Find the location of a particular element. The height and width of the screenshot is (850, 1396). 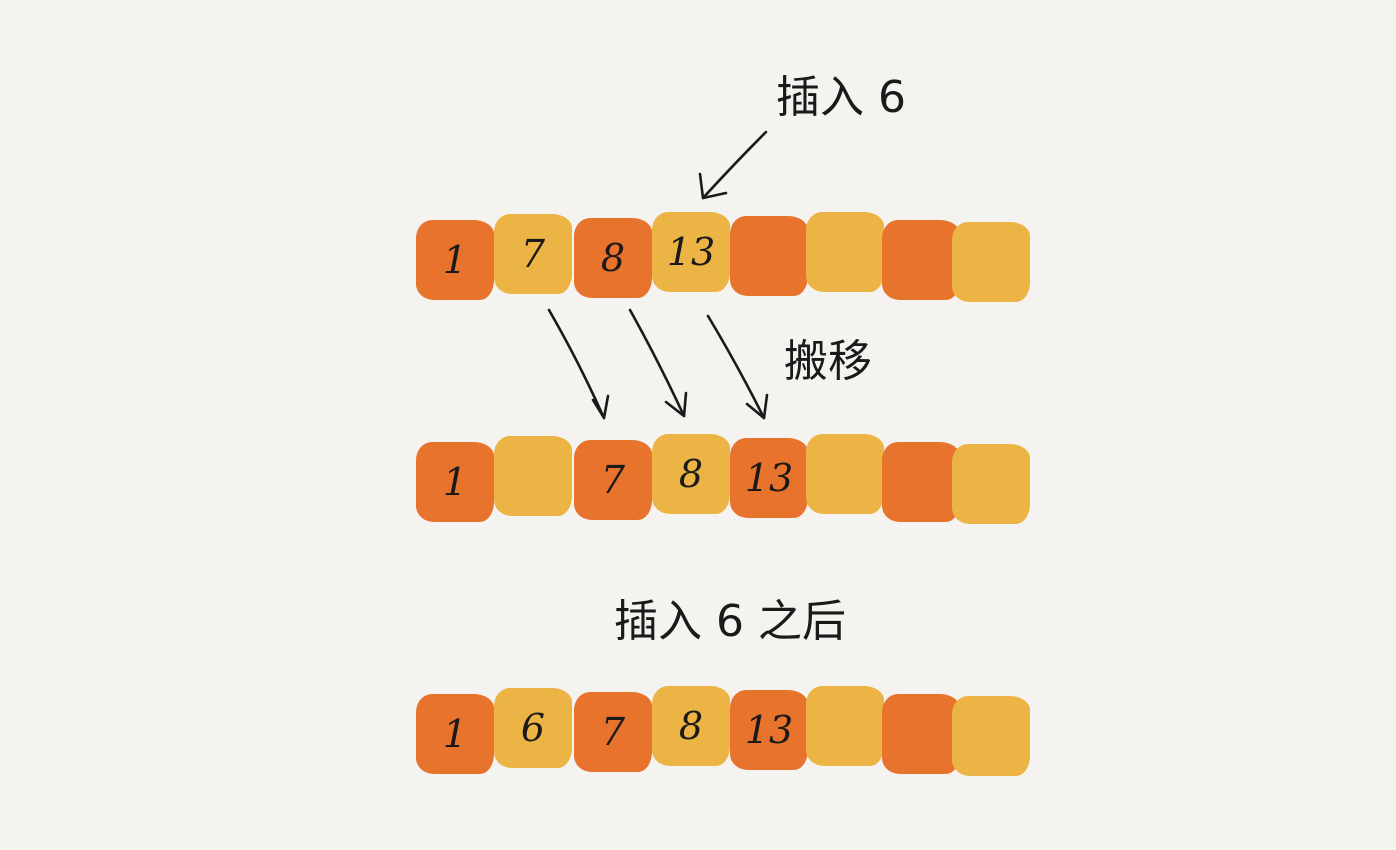

move-label: 搬移 is located at coordinates (828, 361).